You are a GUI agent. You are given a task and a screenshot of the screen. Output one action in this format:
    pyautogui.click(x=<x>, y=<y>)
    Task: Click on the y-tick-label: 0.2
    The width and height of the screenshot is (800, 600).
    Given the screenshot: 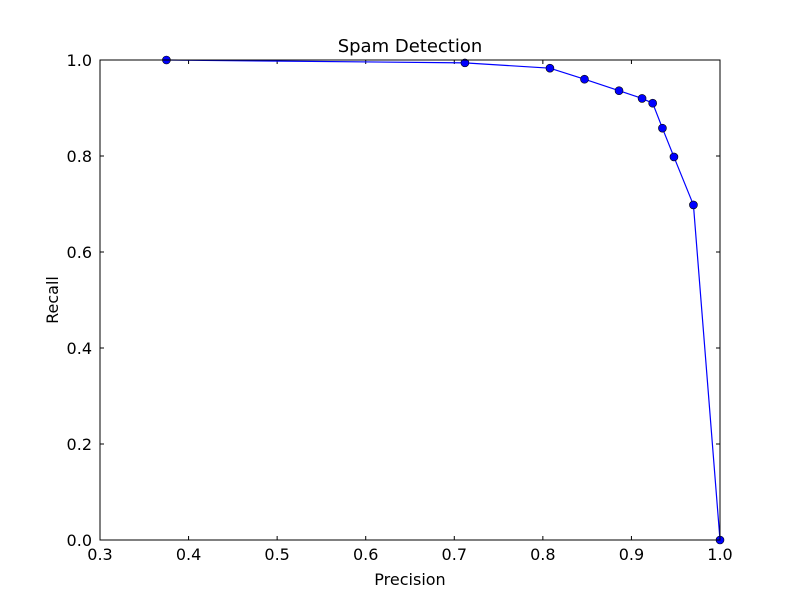 What is the action you would take?
    pyautogui.click(x=79, y=444)
    